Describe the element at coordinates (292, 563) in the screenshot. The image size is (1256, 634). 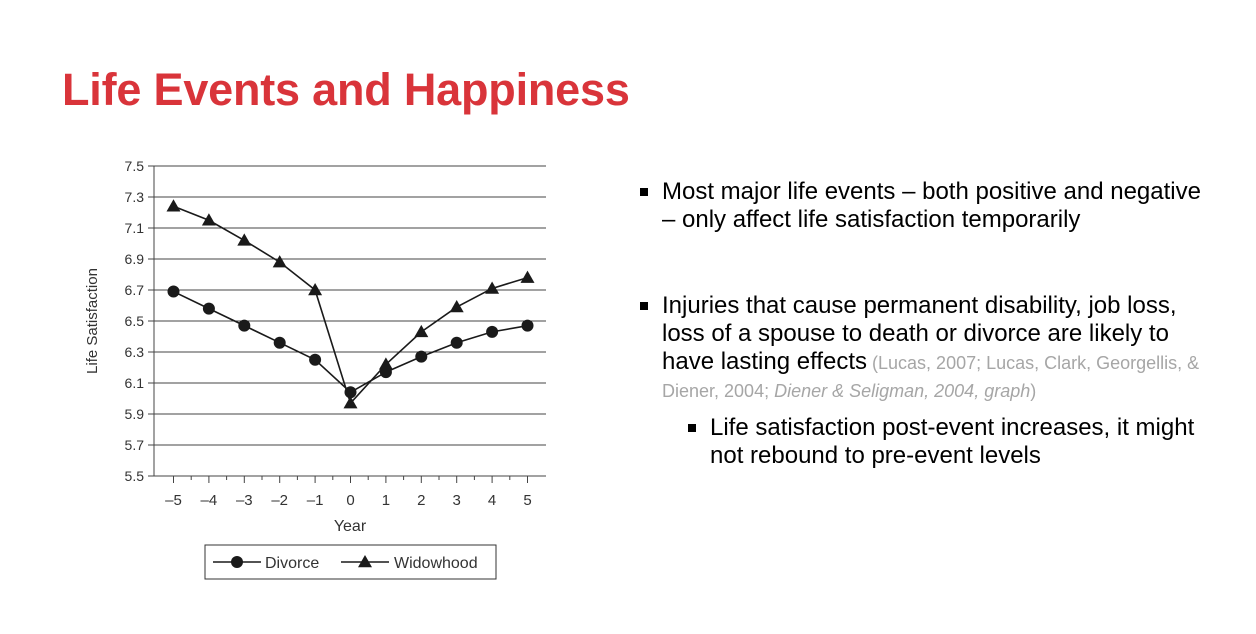
I see `legend-label-divorce: Divorce` at that location.